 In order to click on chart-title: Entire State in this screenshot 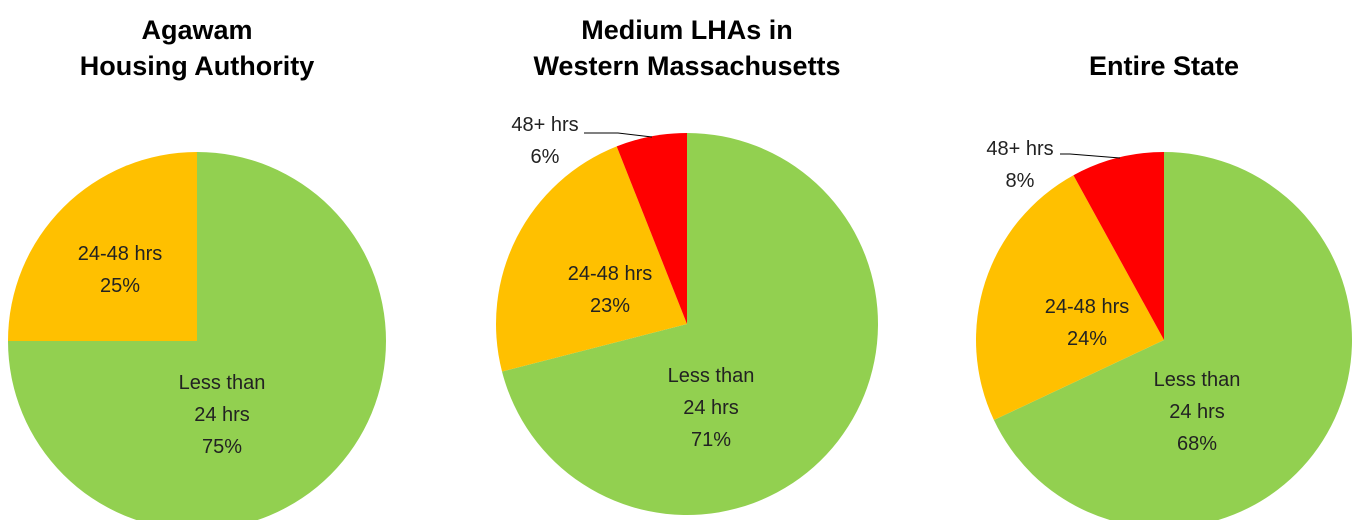, I will do `click(1164, 66)`.